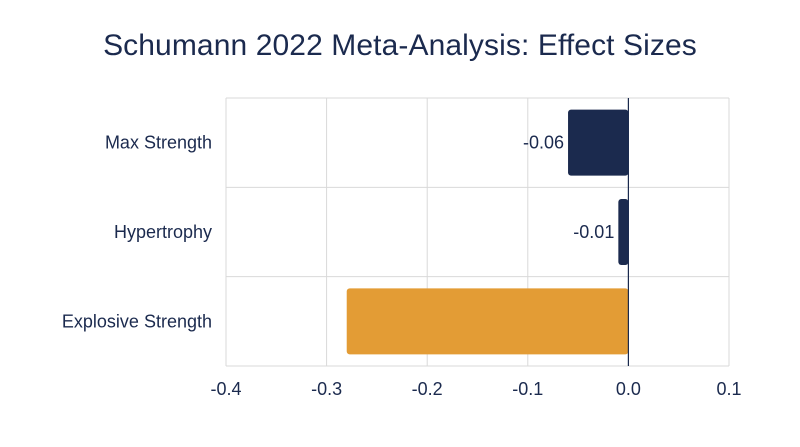 The width and height of the screenshot is (800, 447). What do you see at coordinates (225, 389) in the screenshot?
I see `x-tick-label: -0.4` at bounding box center [225, 389].